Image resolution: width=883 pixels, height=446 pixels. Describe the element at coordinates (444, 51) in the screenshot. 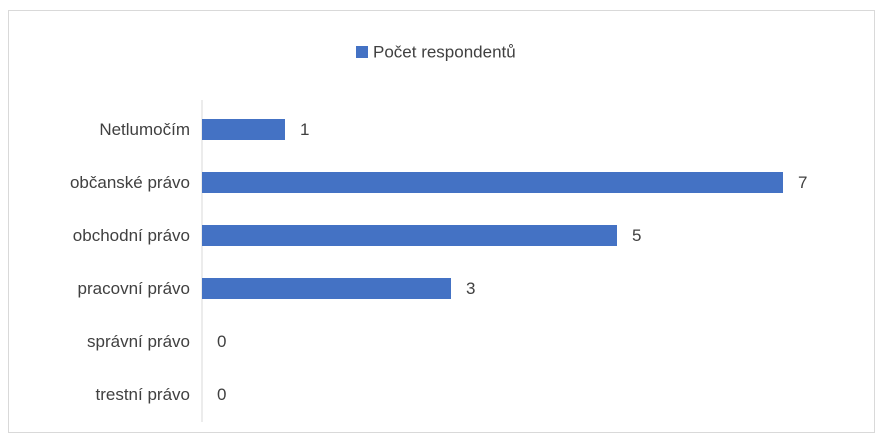

I see `legend-label: Počet respondentů` at that location.